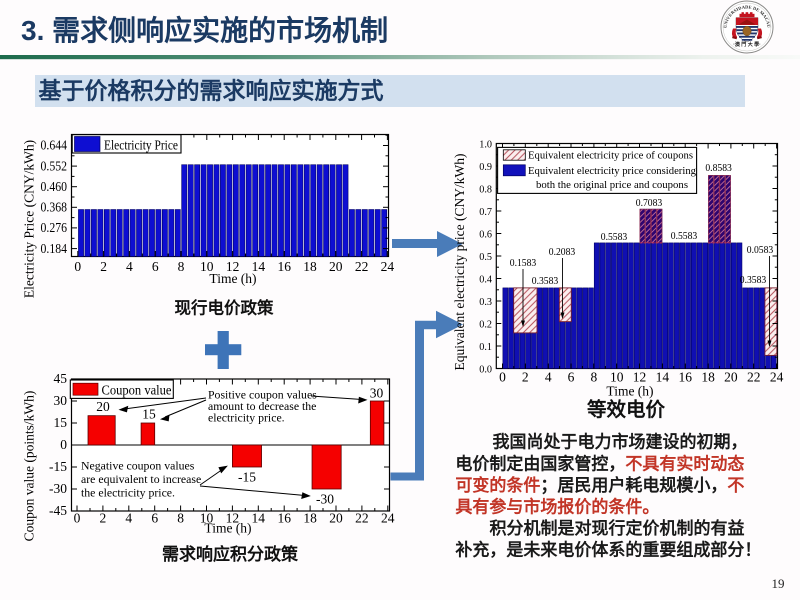  What do you see at coordinates (54, 186) in the screenshot?
I see `svg-text: 0.460` at bounding box center [54, 186].